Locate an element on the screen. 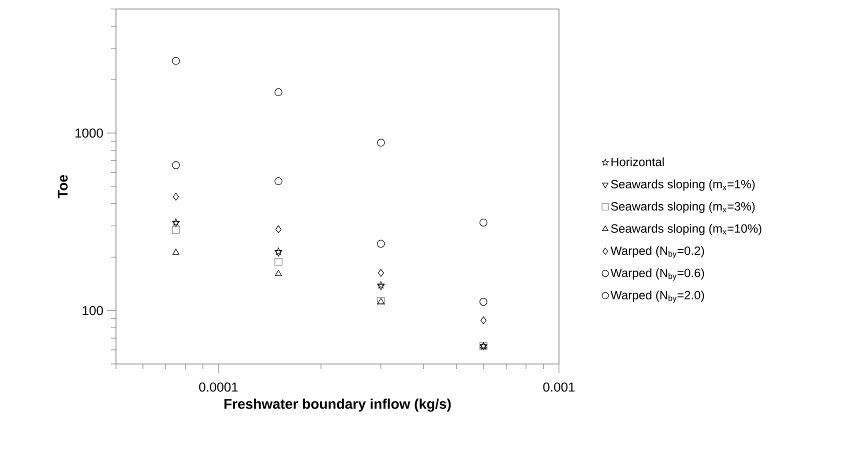  x-axis-title: Freshwater boundary inflow (kg/s) is located at coordinates (337, 405).